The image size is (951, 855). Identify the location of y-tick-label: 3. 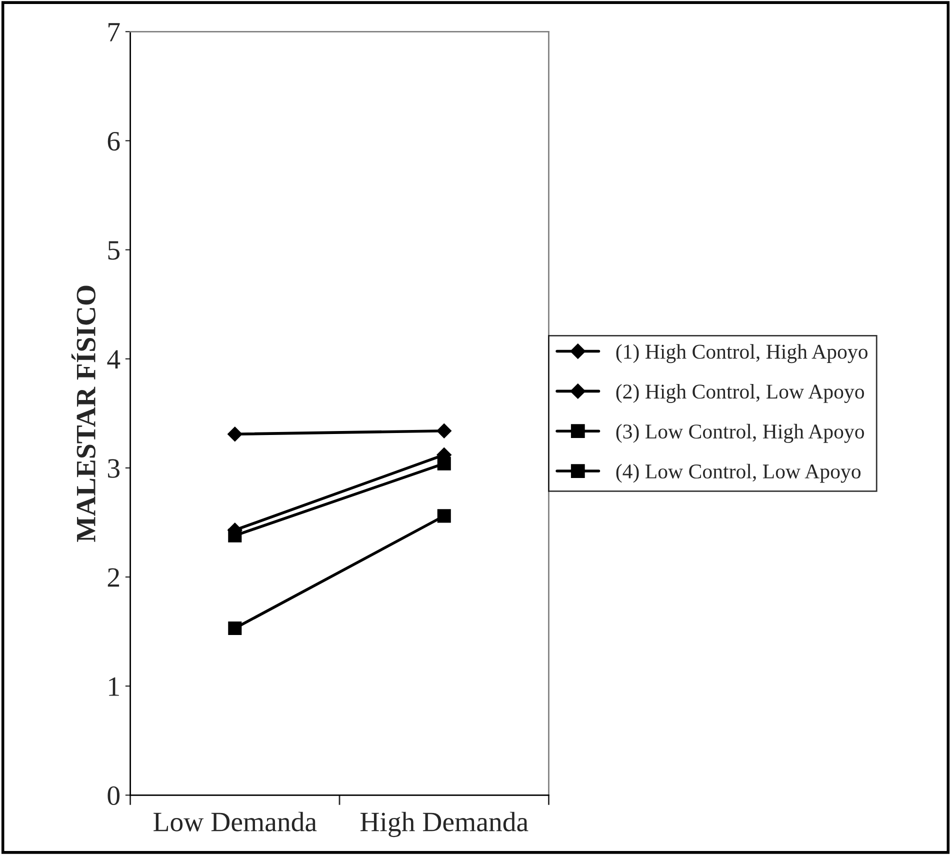
(114, 468).